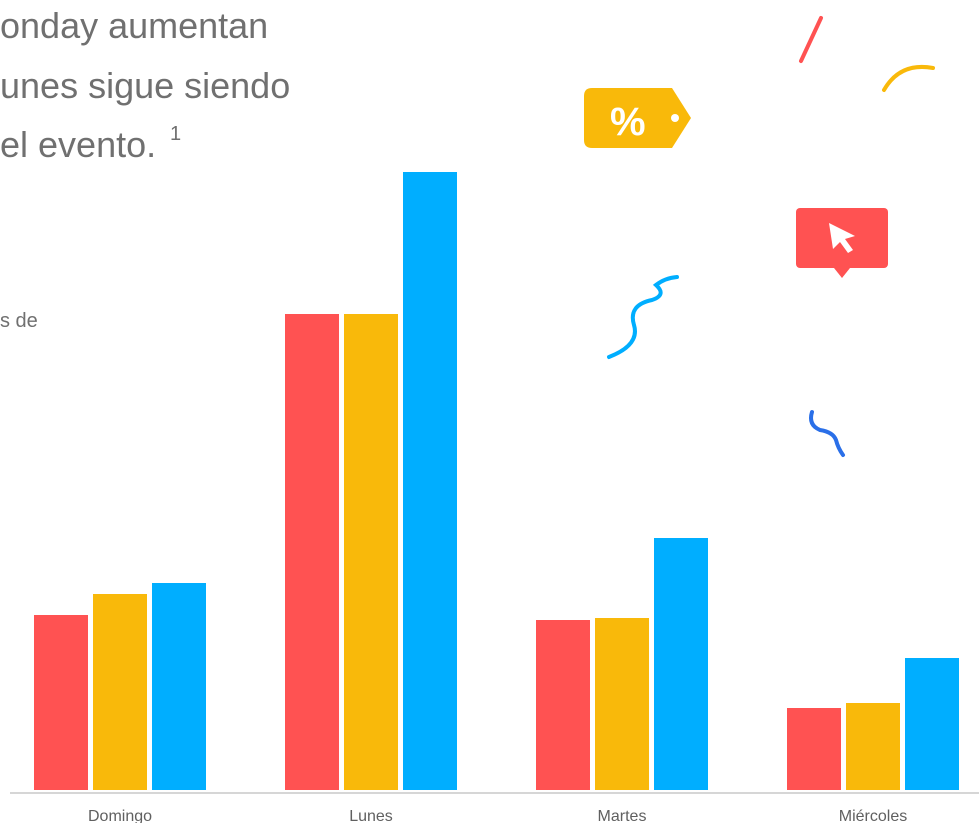 This screenshot has width=979, height=823. Describe the element at coordinates (19, 321) in the screenshot. I see `text-fragment: s de` at that location.